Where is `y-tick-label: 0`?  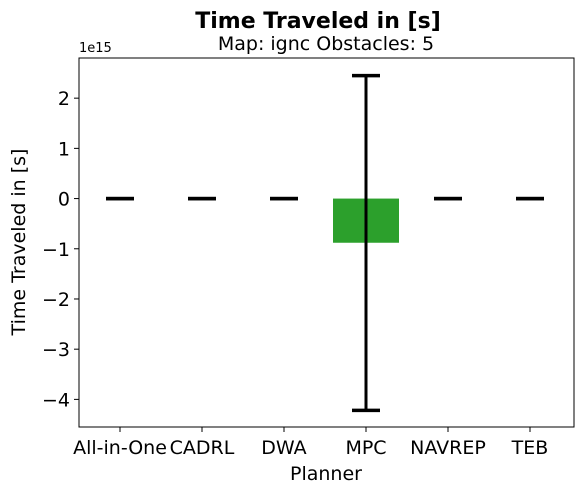 y-tick-label: 0 is located at coordinates (64, 200).